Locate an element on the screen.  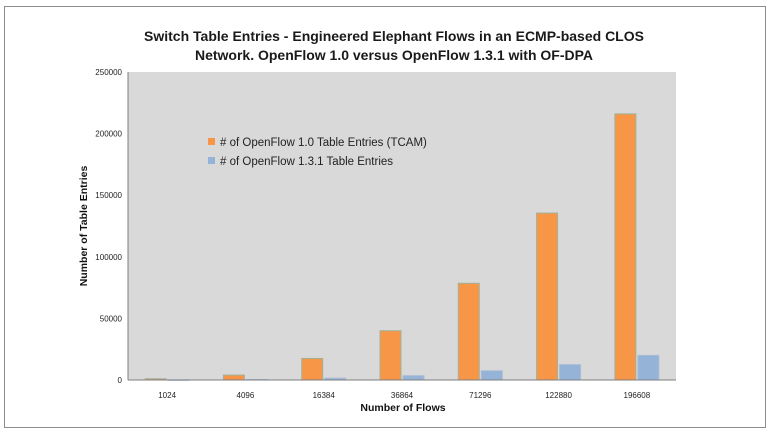
y-tick-label: 0 is located at coordinates (120, 380).